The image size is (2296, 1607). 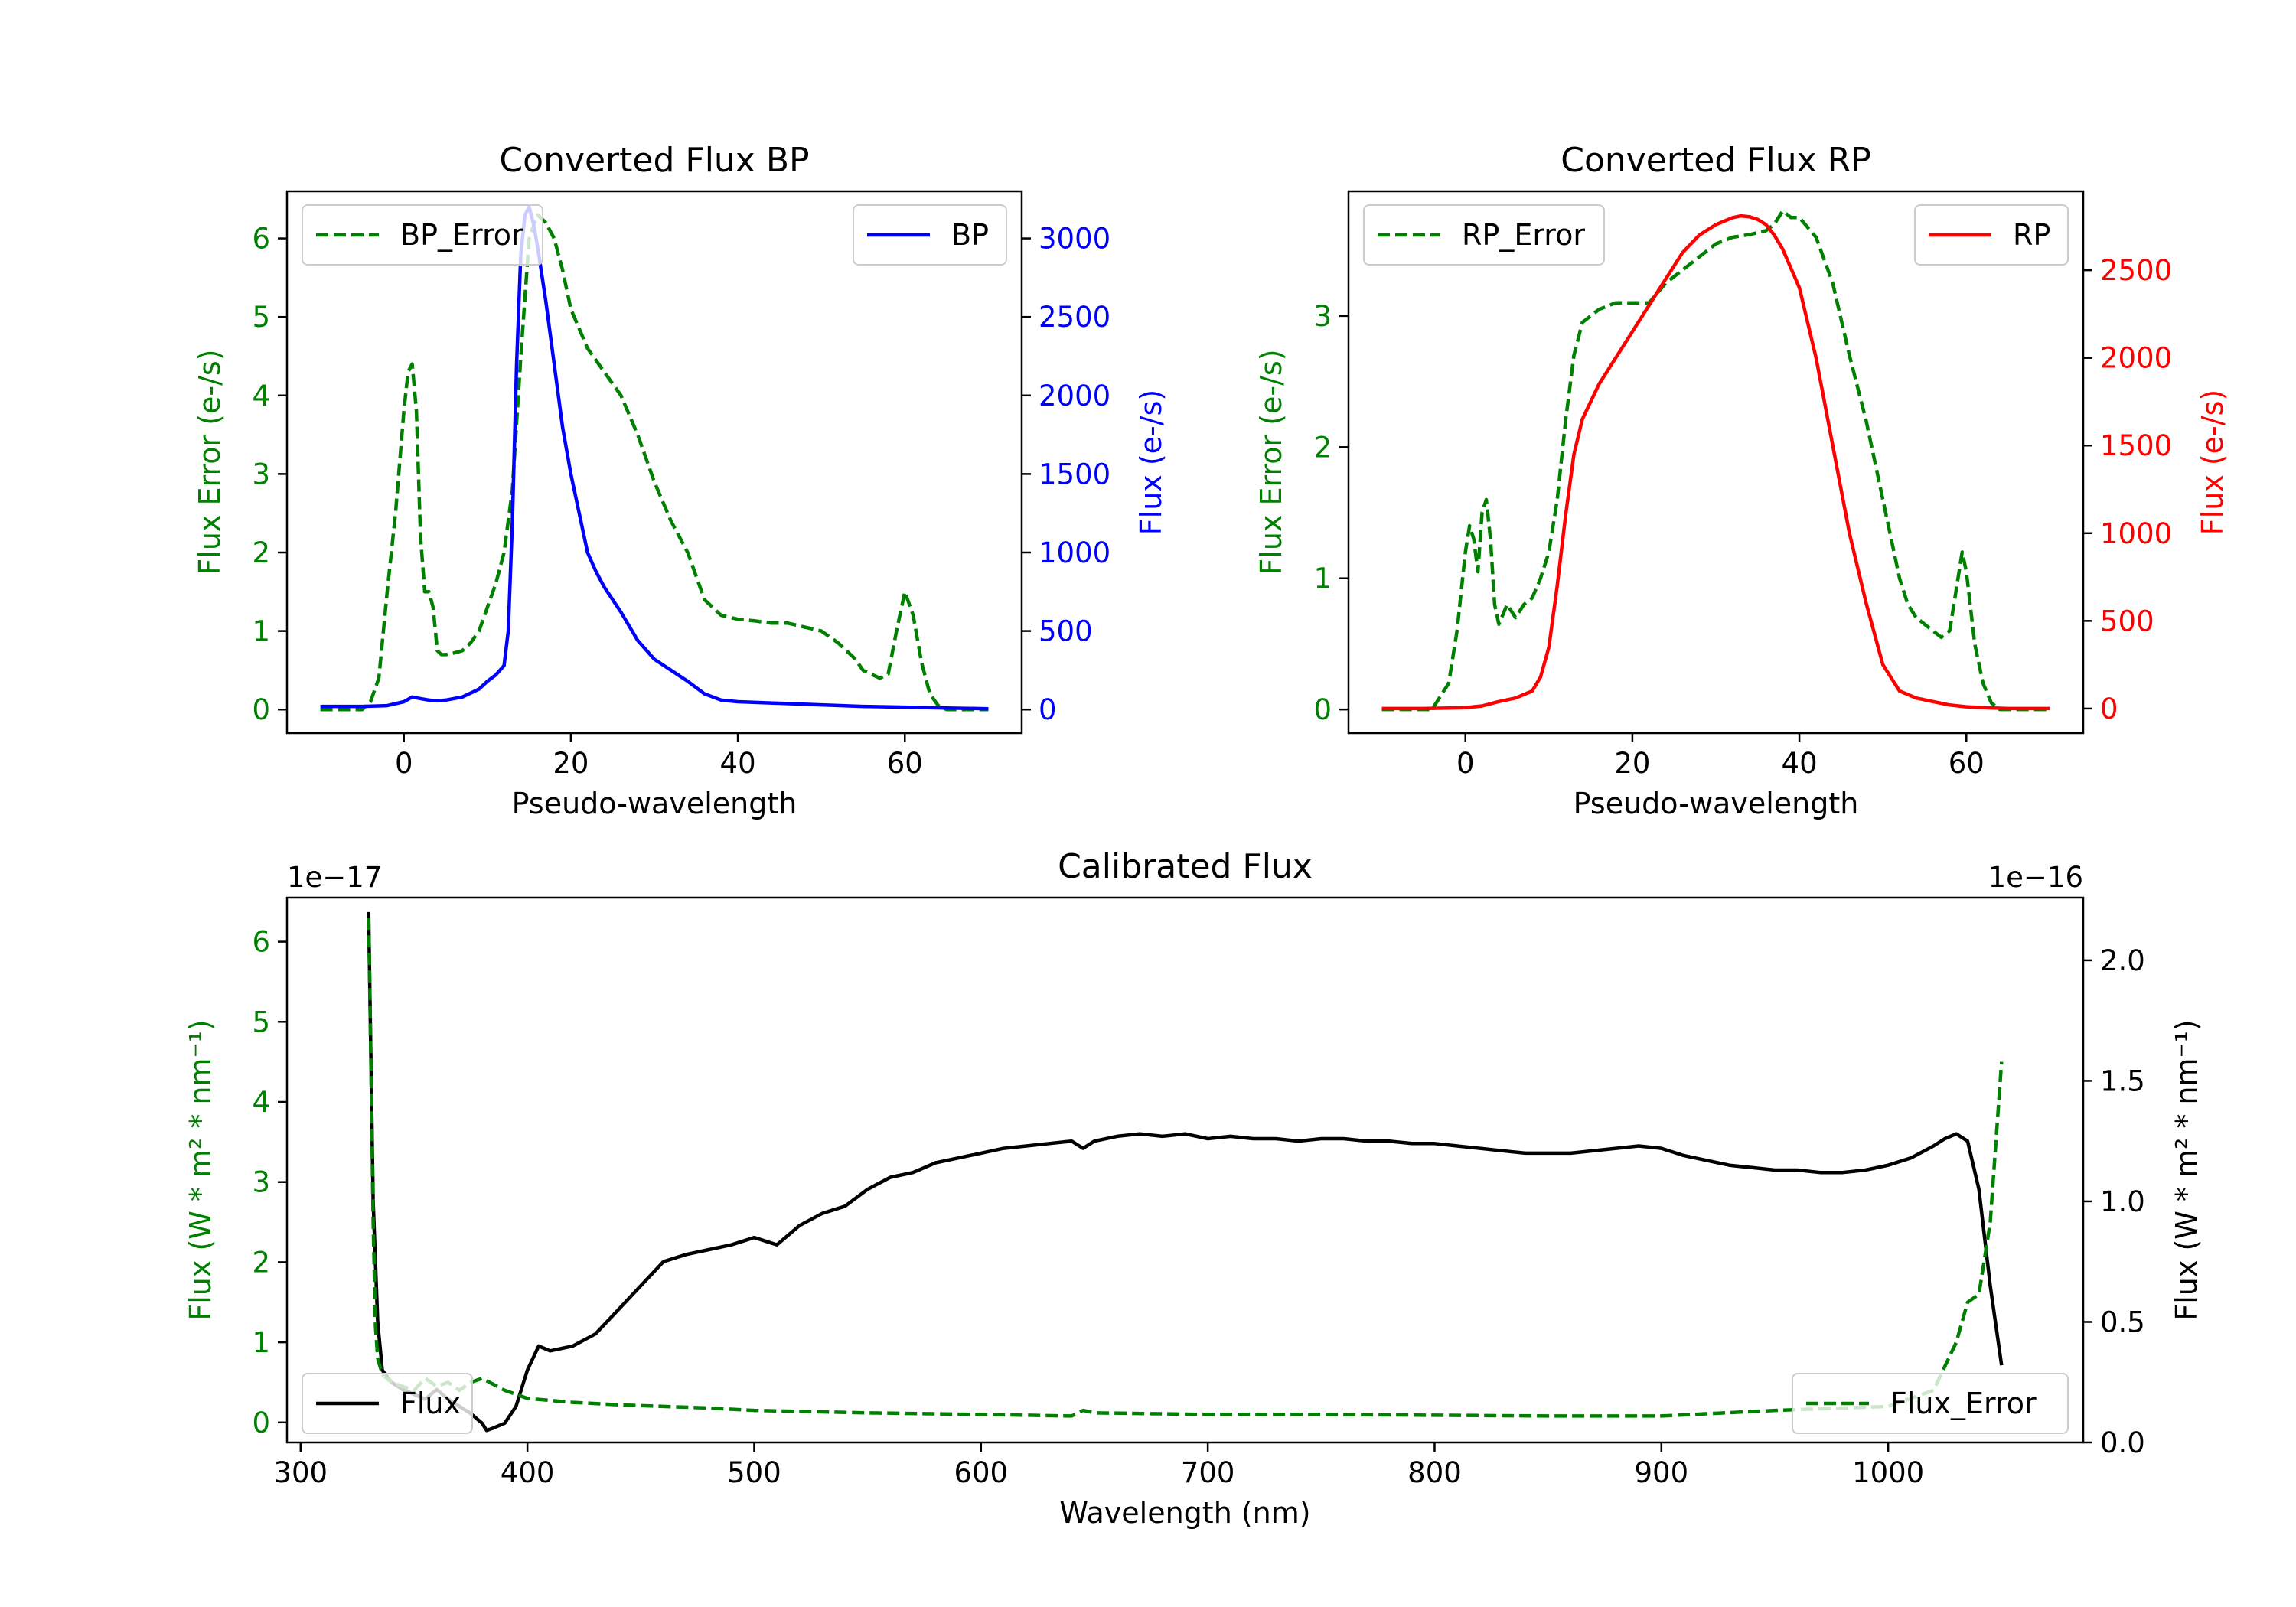 I want to click on series-line-bp-error, so click(x=654, y=463).